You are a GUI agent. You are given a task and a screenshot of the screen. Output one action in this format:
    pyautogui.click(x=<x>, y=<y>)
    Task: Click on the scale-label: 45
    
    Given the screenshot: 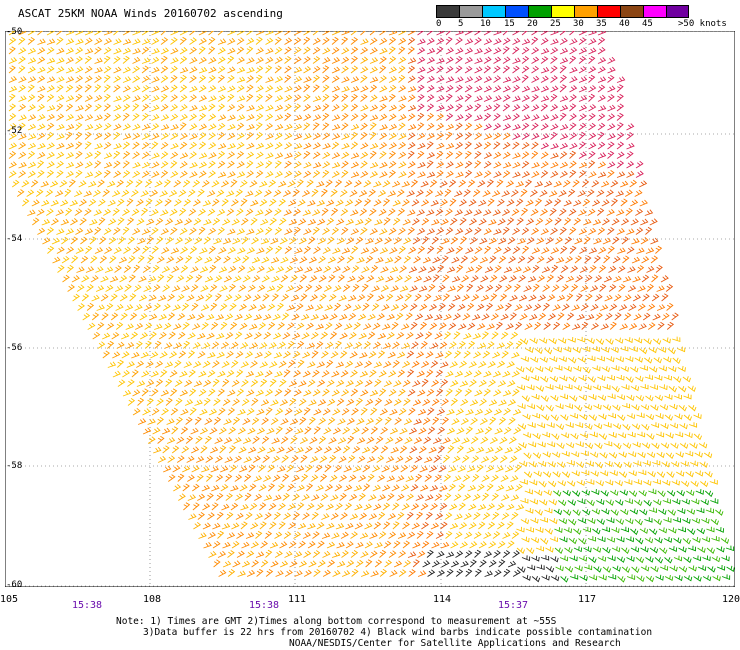 What is the action you would take?
    pyautogui.click(x=647, y=24)
    